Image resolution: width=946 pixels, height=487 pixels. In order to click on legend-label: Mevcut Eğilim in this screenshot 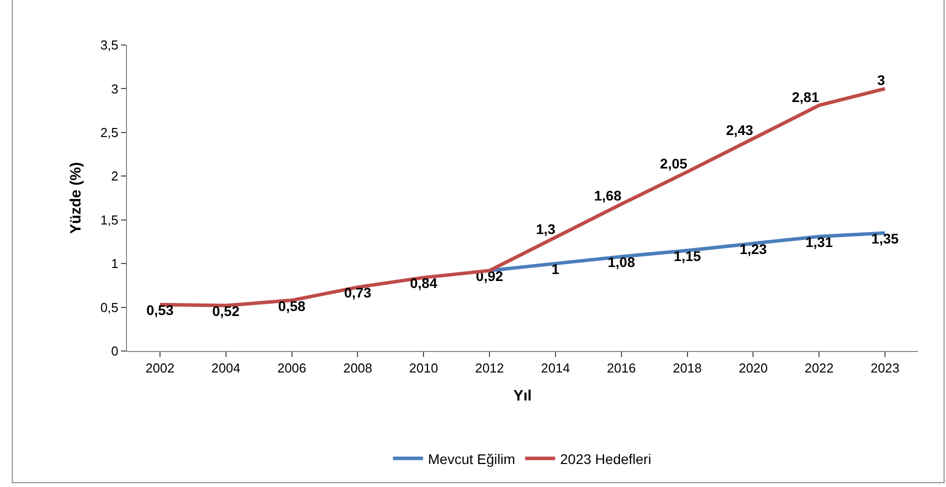, I will do `click(472, 458)`.